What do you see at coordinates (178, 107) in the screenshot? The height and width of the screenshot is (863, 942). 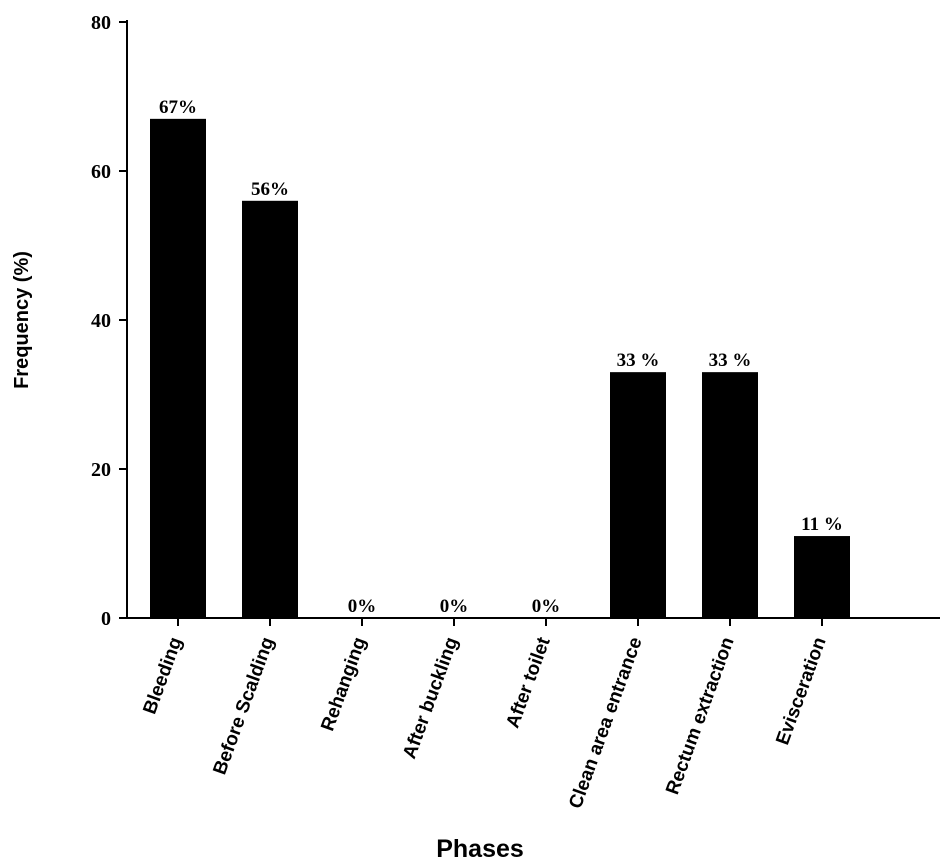 I see `data-label: 67%` at bounding box center [178, 107].